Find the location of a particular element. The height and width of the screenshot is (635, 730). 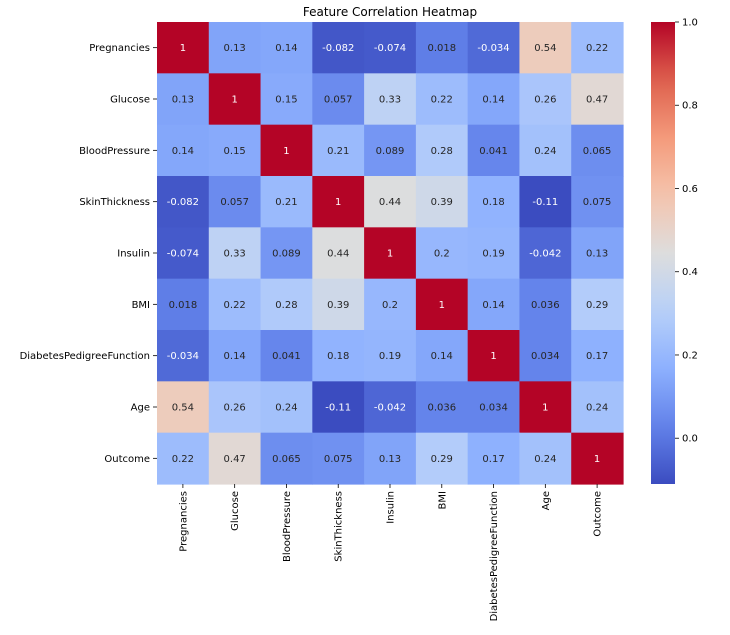

x-tick-label: Glucose is located at coordinates (235, 511).